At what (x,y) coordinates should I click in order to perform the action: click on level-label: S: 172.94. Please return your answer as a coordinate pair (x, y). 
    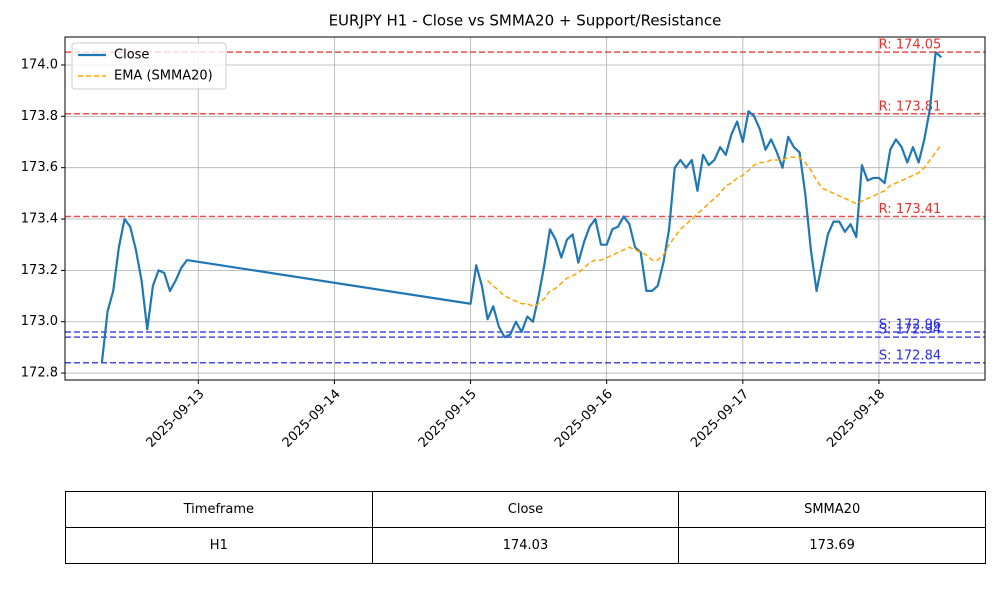
    Looking at the image, I should click on (910, 330).